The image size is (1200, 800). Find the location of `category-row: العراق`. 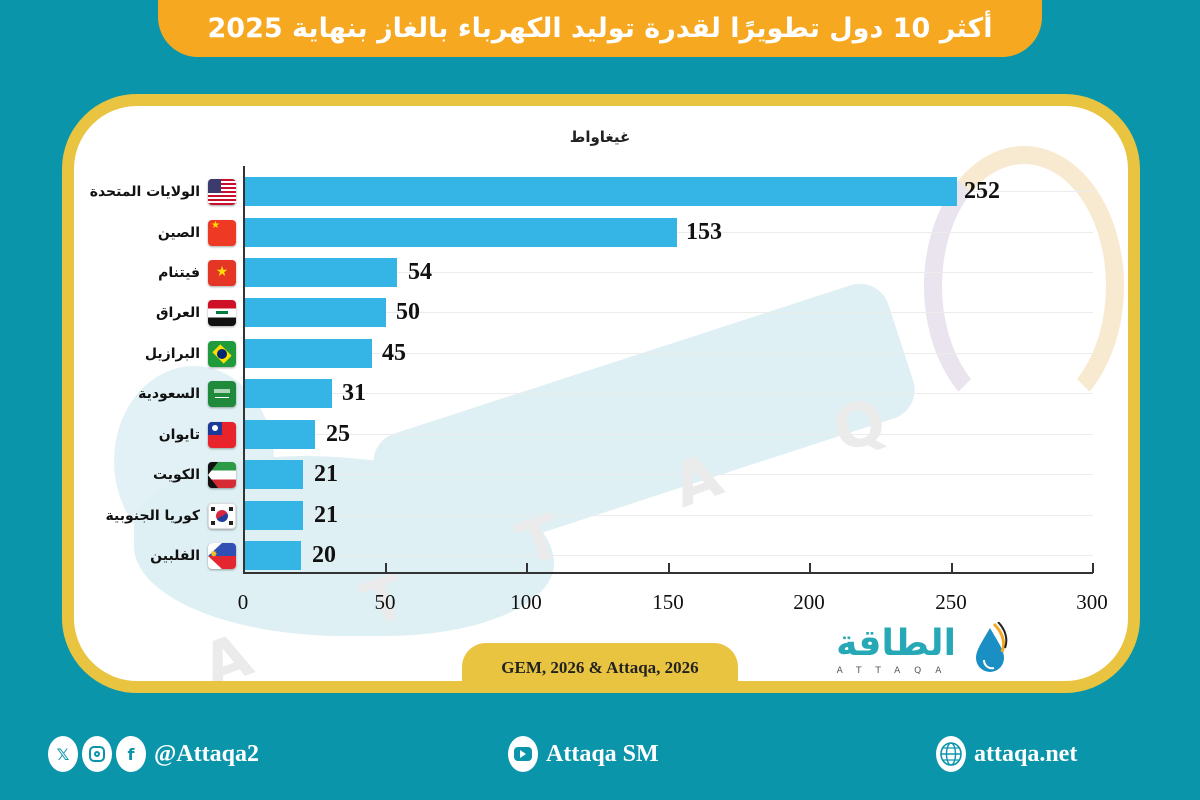

category-row: العراق is located at coordinates (196, 312).